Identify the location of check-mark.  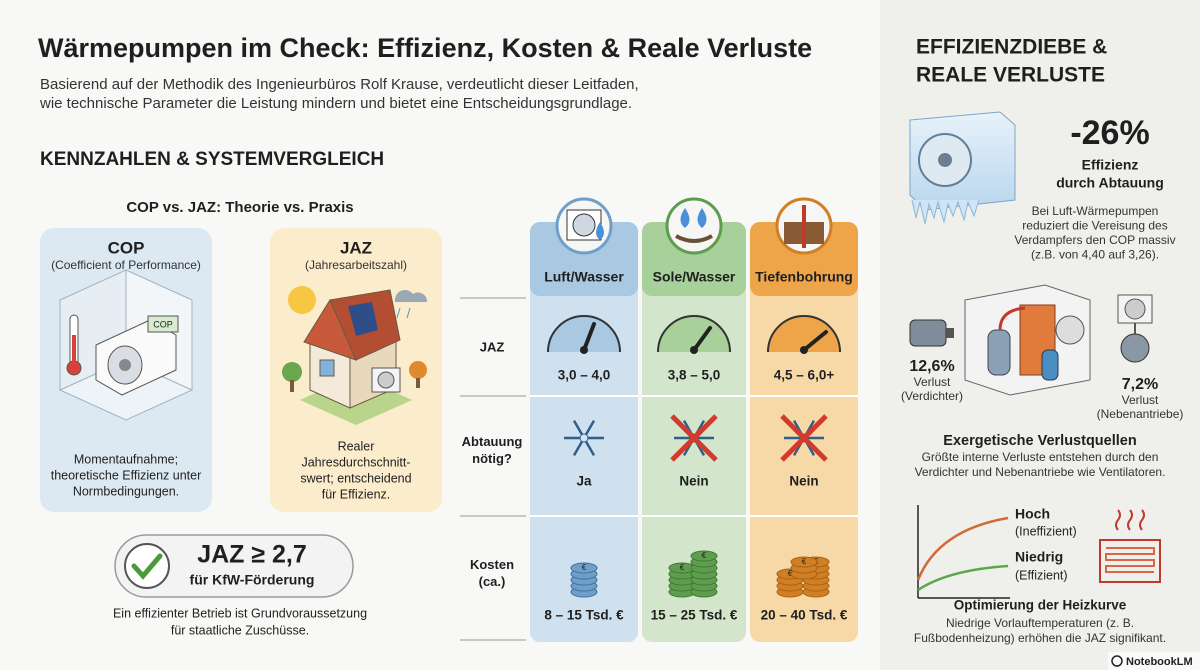
(147, 566).